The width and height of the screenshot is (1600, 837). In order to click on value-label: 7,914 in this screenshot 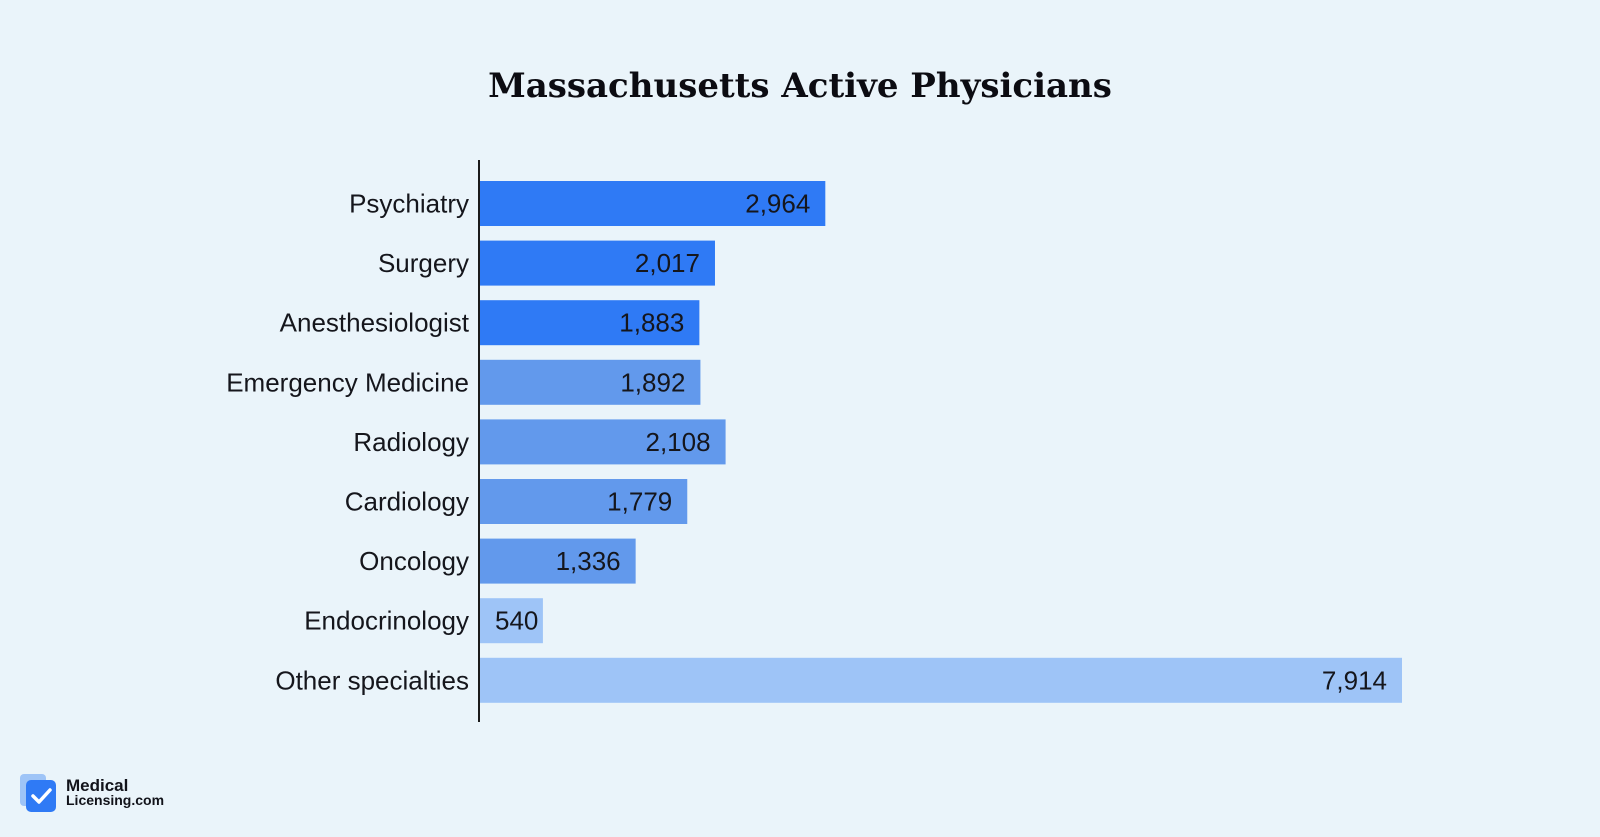, I will do `click(1354, 680)`.